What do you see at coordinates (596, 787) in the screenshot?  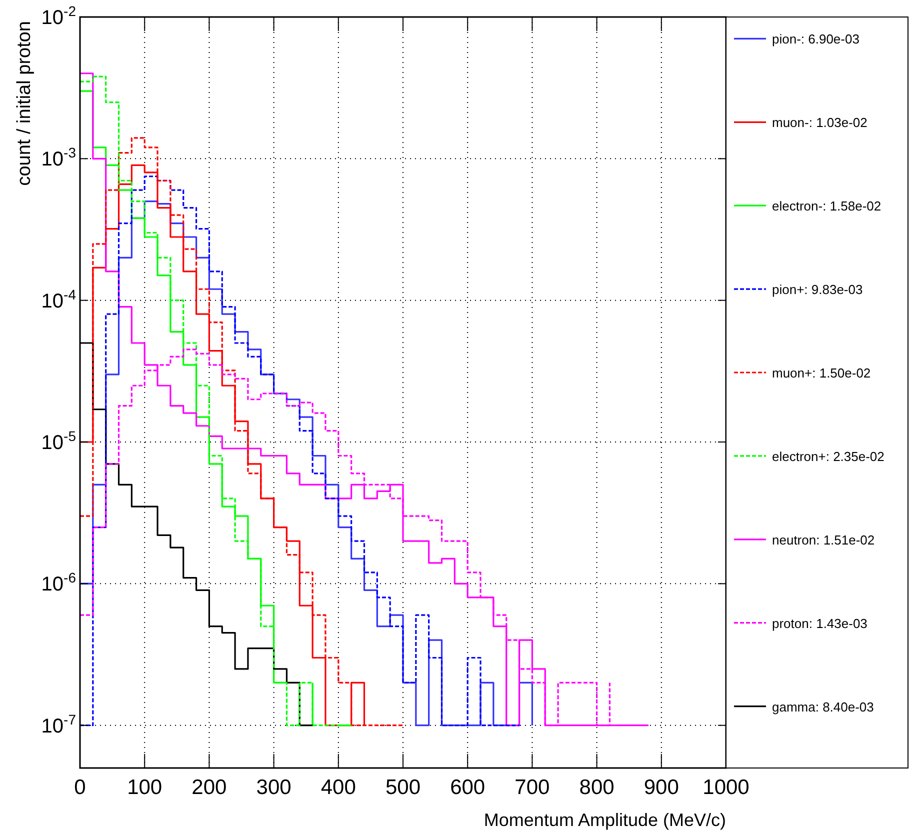 I see `x-tick-label: 800` at bounding box center [596, 787].